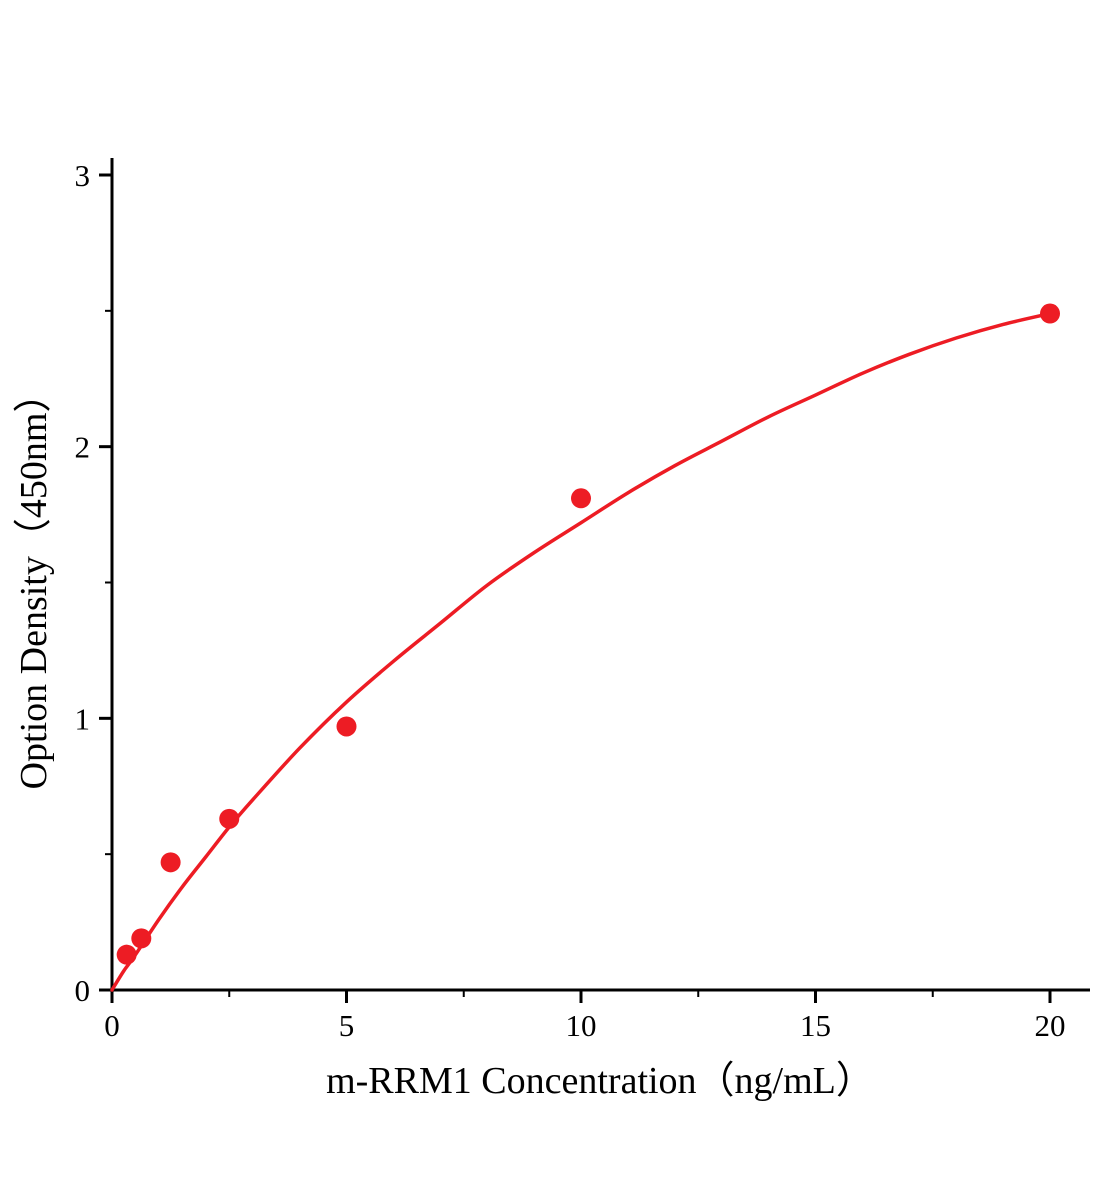 This screenshot has width=1104, height=1200. What do you see at coordinates (600, 1081) in the screenshot?
I see `x-axis-title: m-RRM1 Concentration（ng/mL）` at bounding box center [600, 1081].